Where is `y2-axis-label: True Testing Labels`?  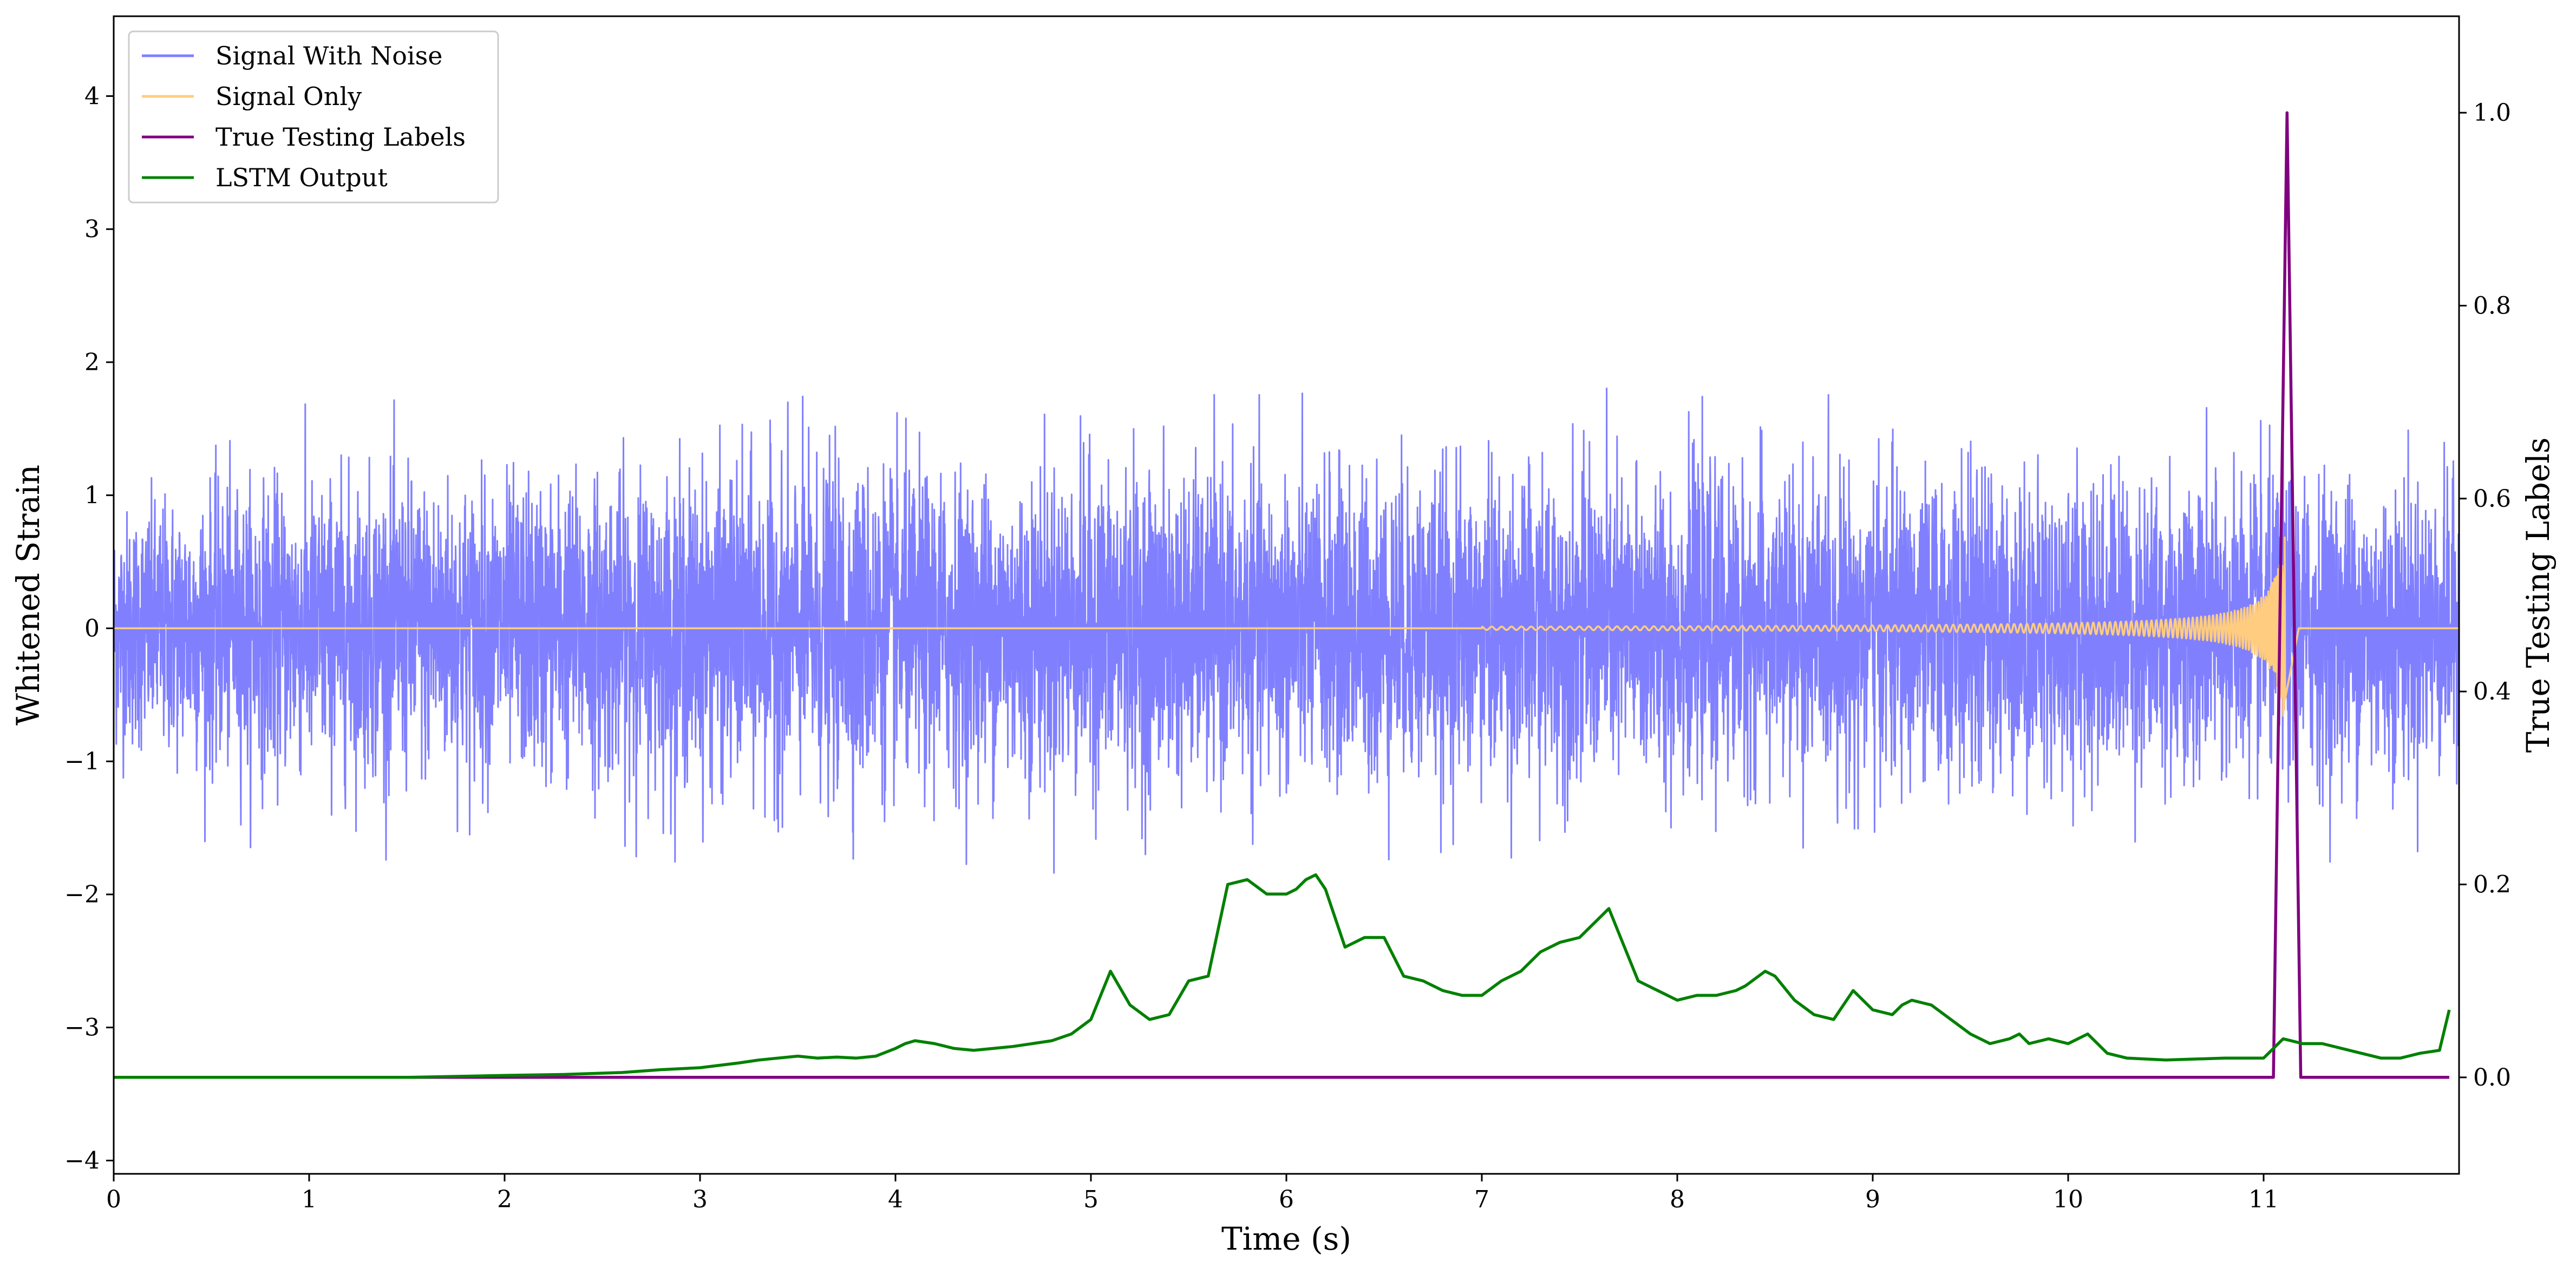 y2-axis-label: True Testing Labels is located at coordinates (2538, 595).